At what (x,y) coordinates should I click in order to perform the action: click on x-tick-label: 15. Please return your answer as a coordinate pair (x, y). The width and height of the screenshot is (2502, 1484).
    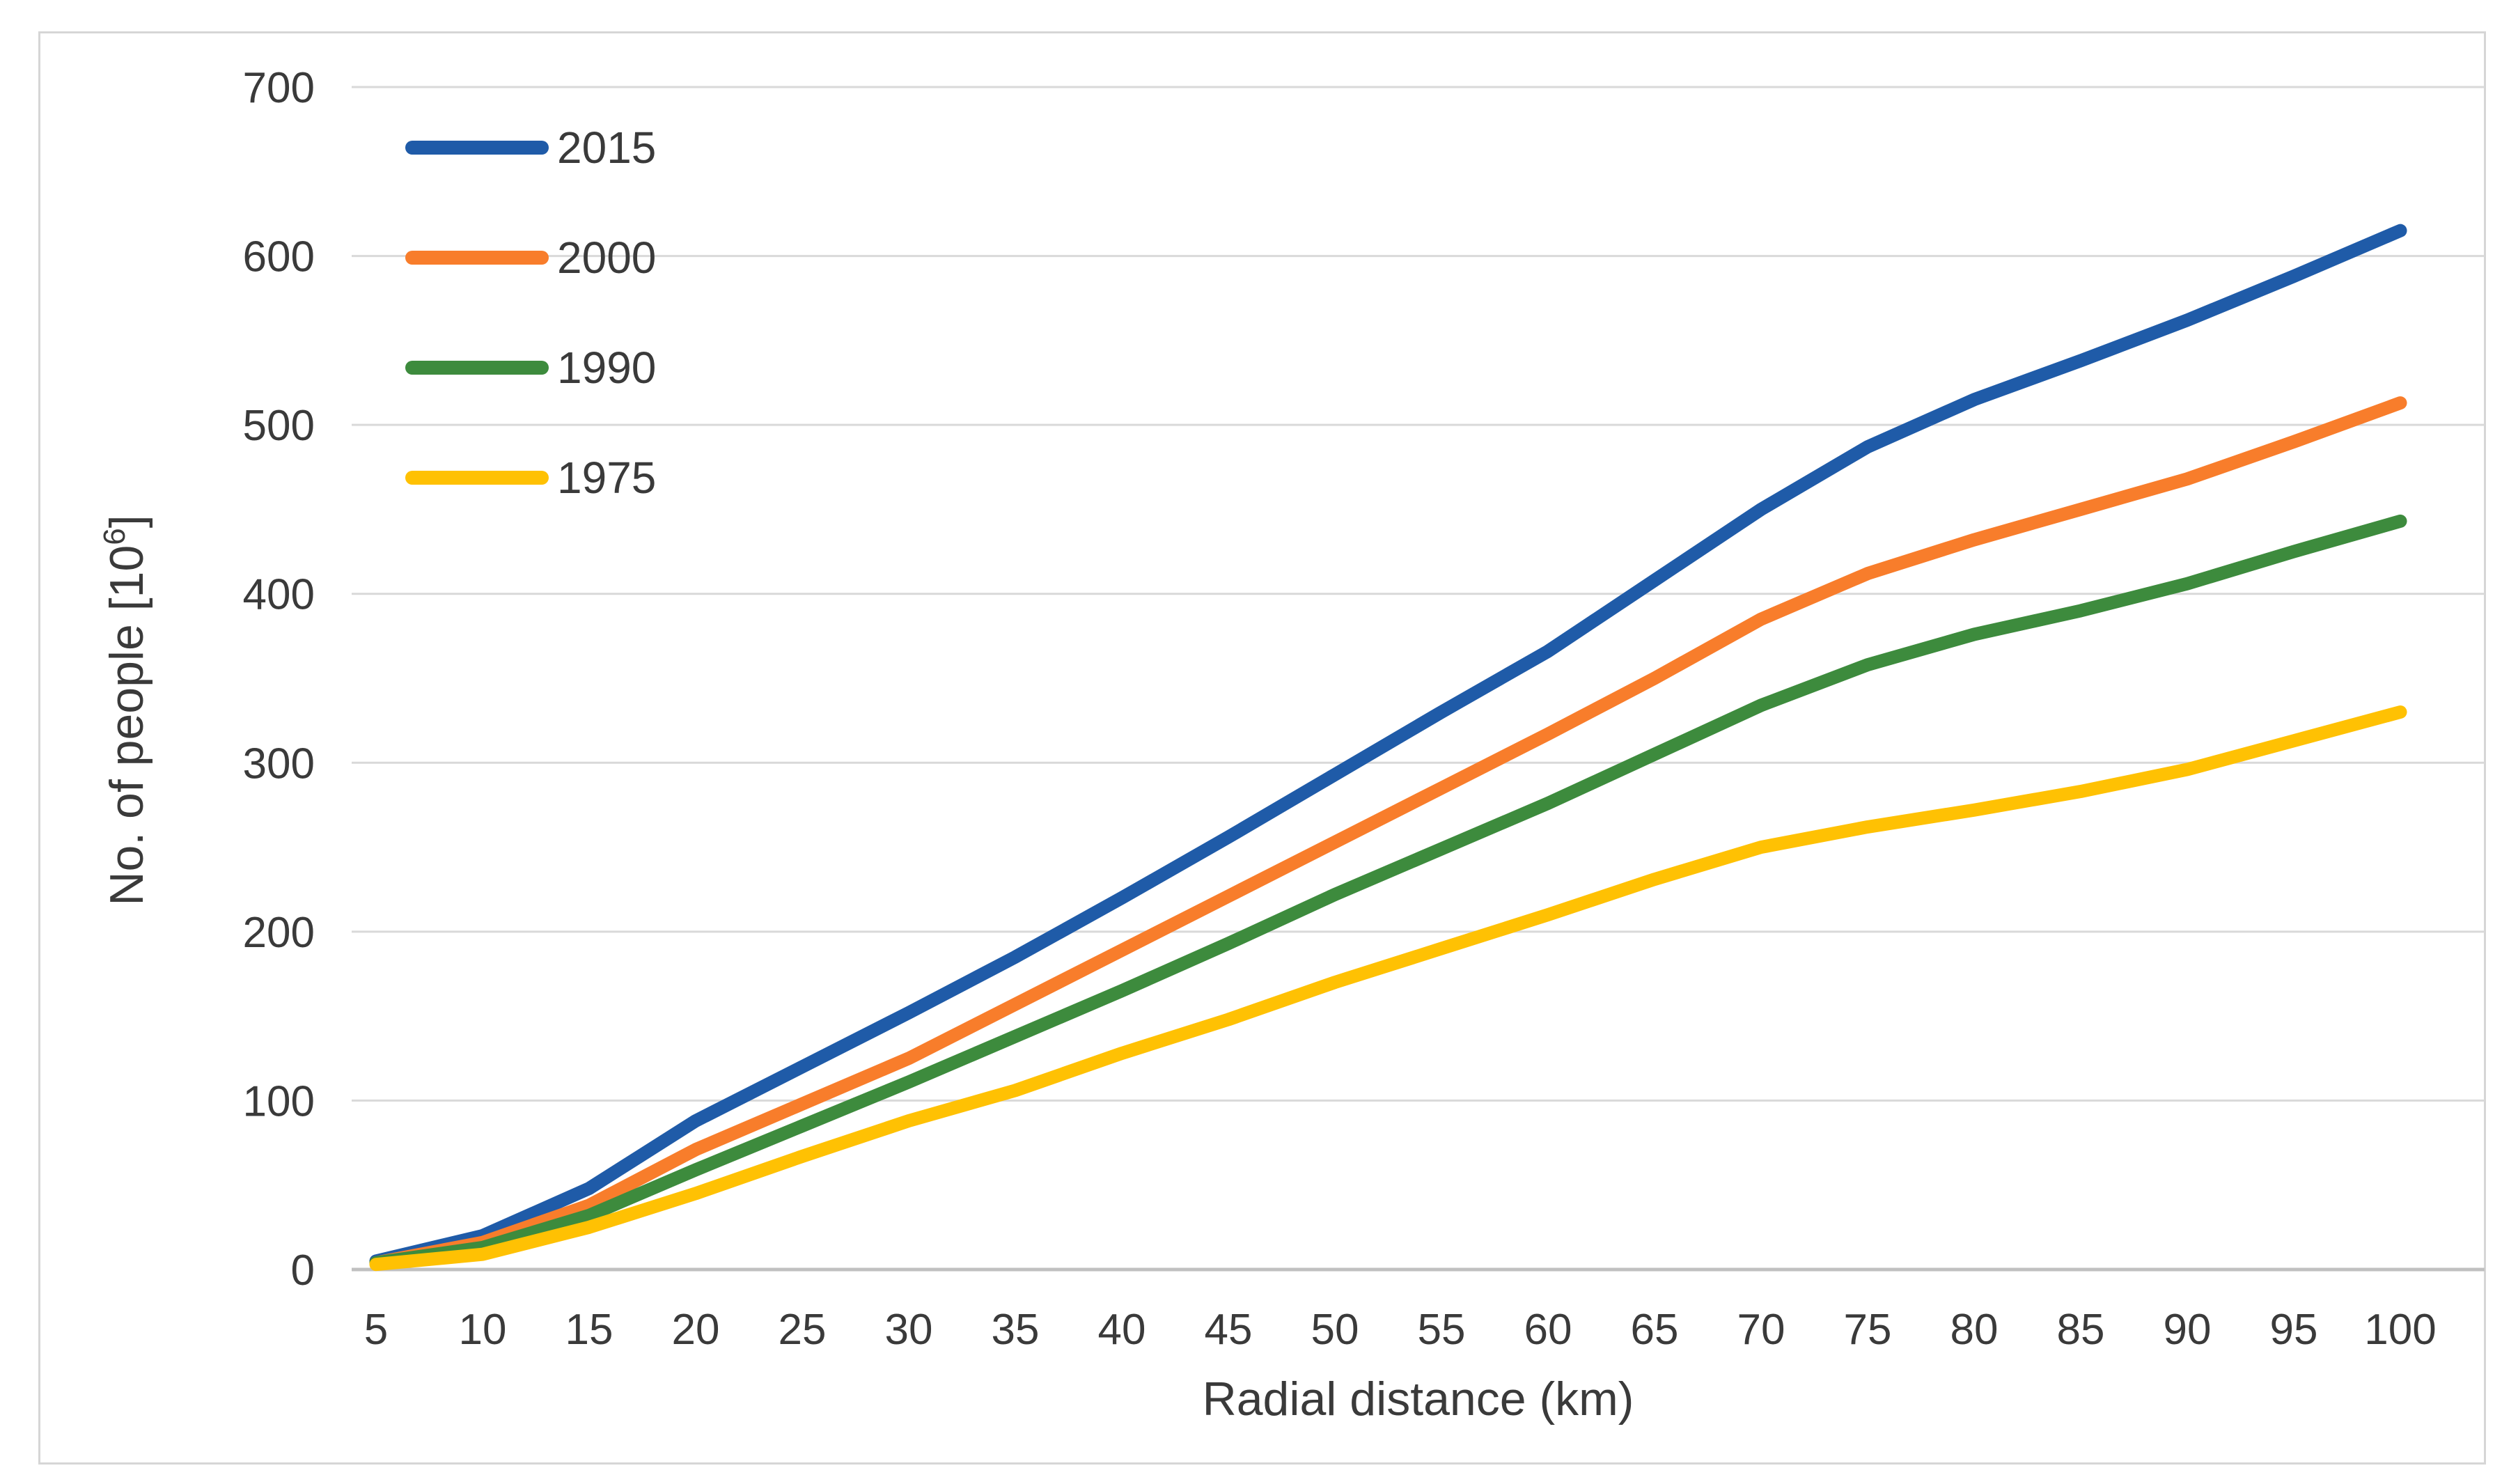
    Looking at the image, I should click on (589, 1330).